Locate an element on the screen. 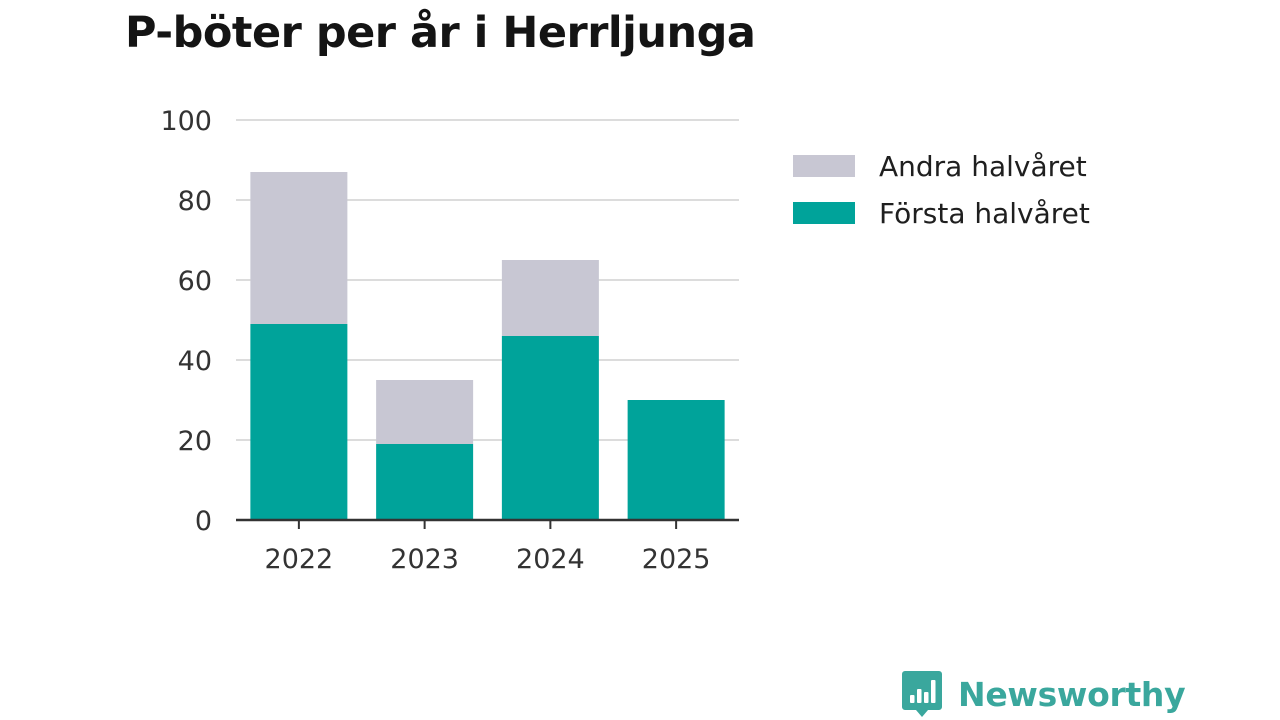 This screenshot has width=1280, height=720. x-tick-label: 2024 is located at coordinates (550, 559).